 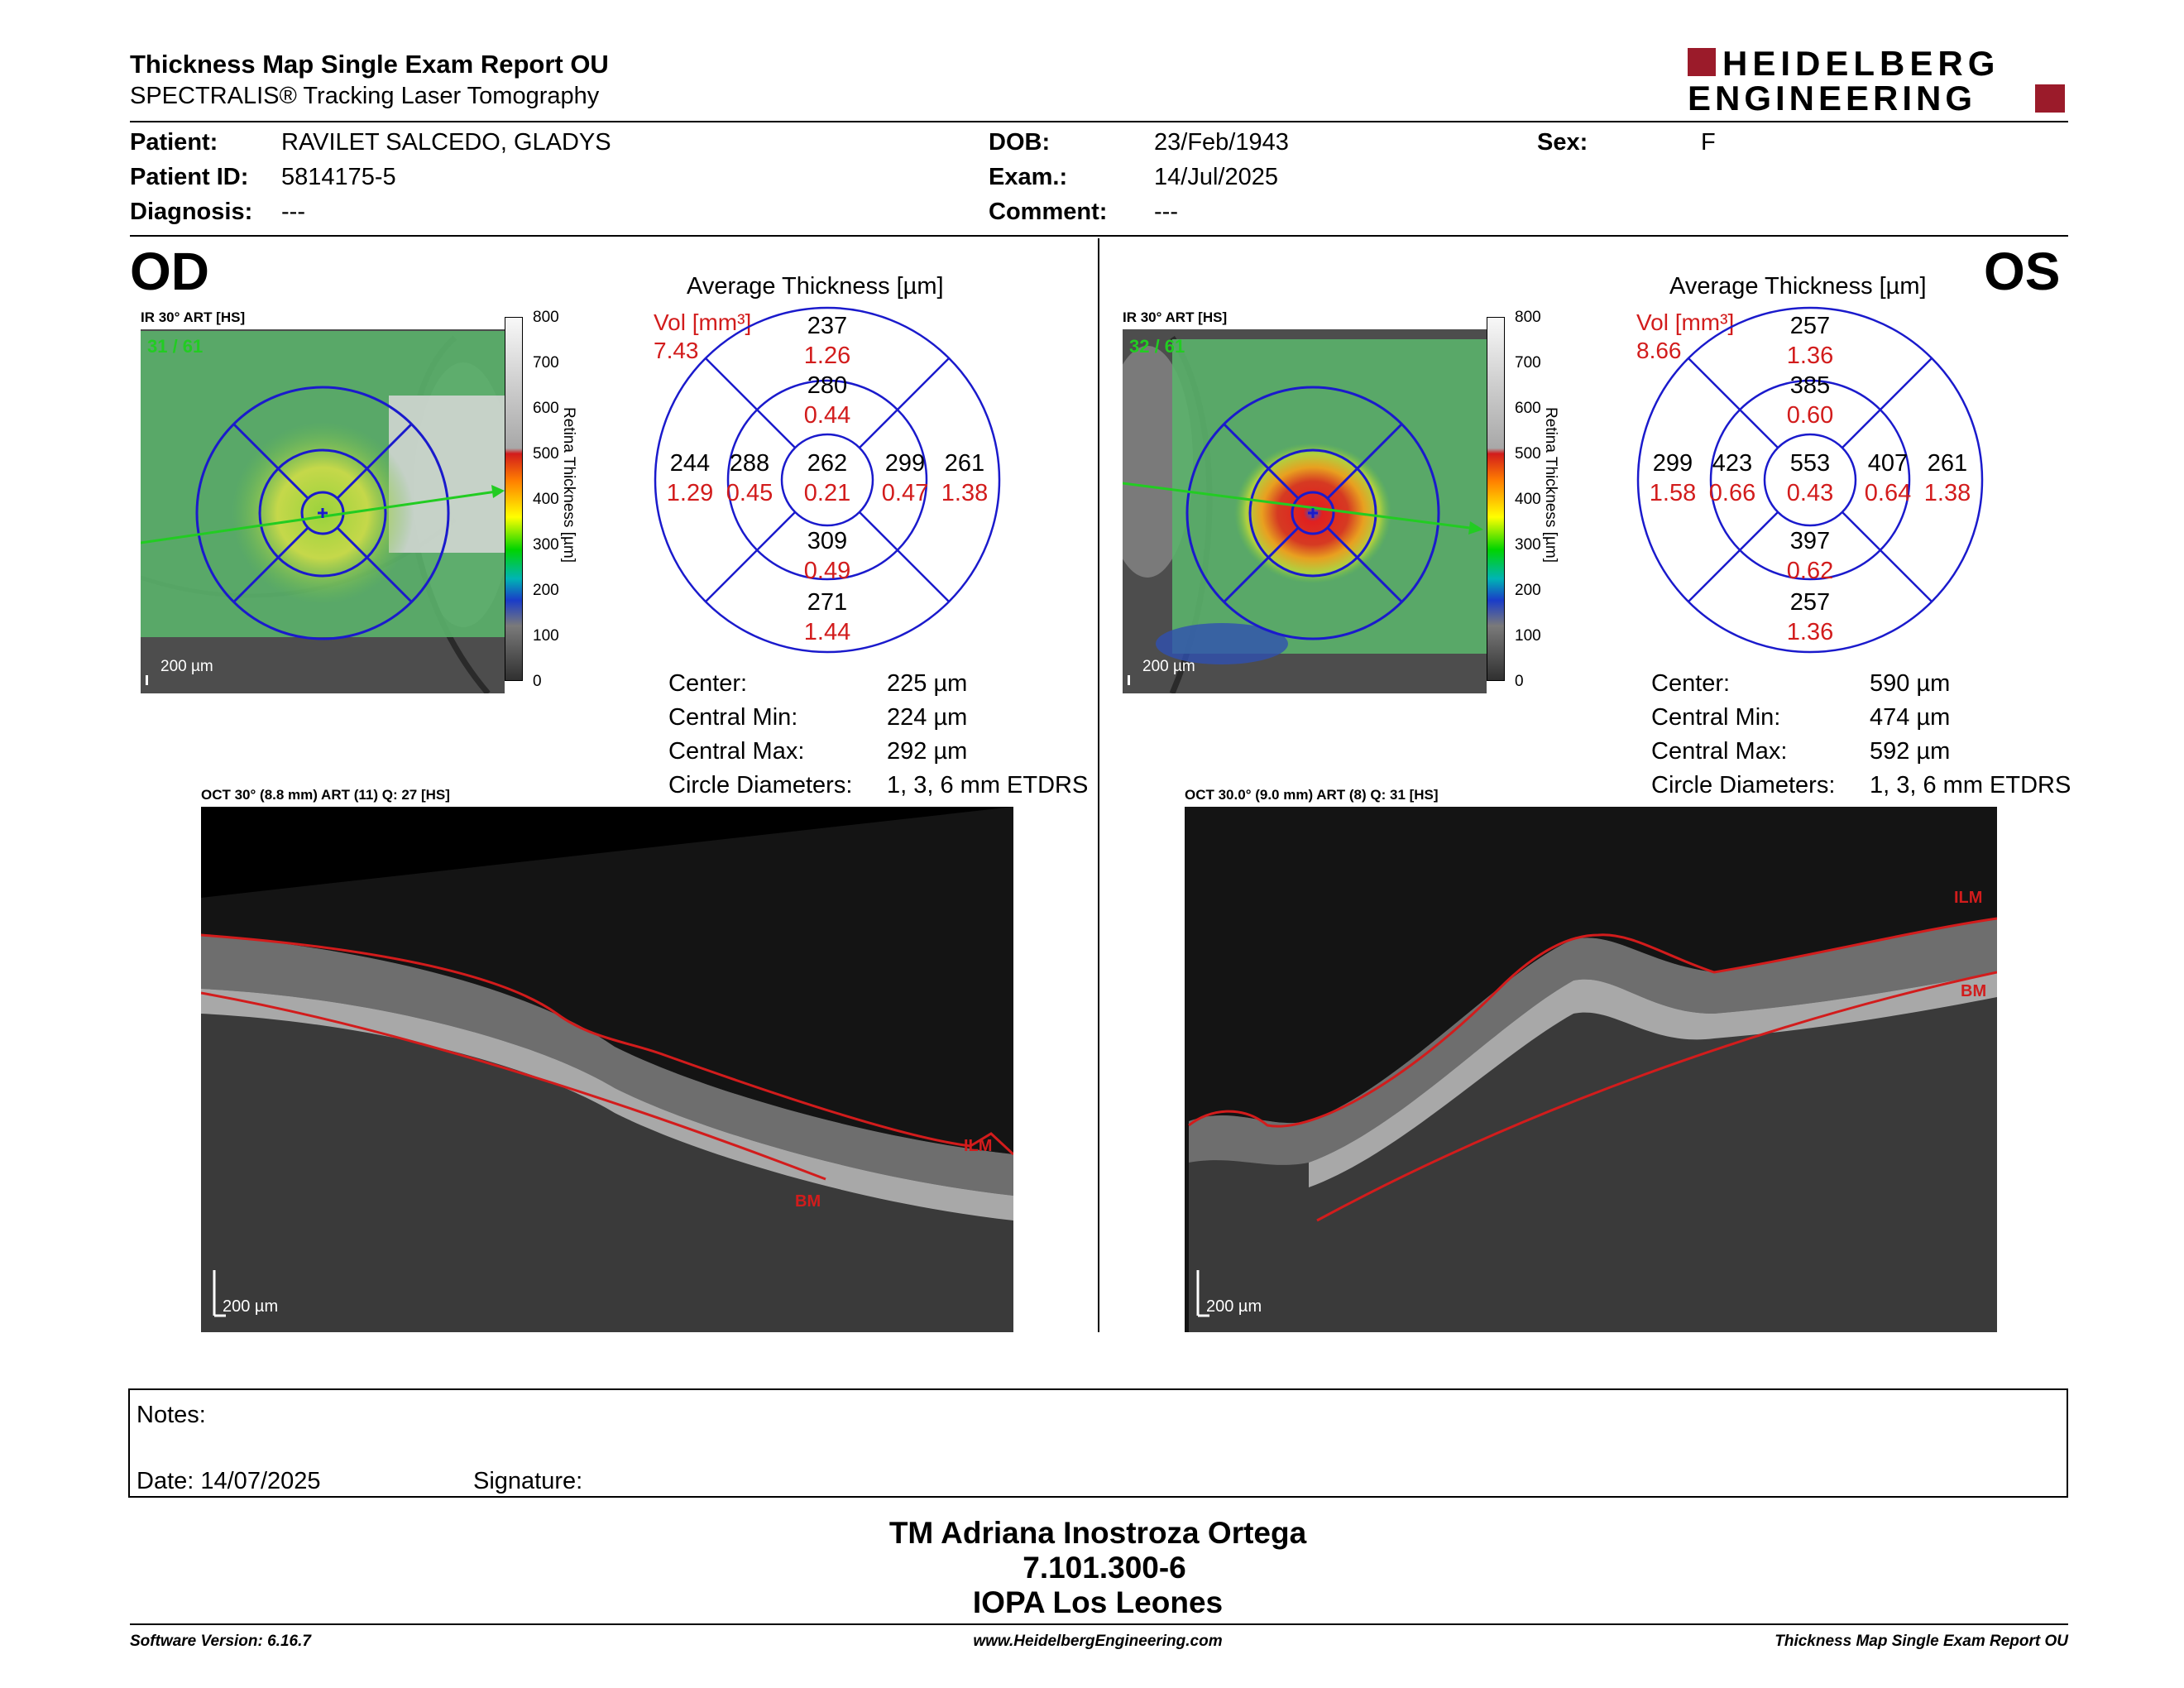 What do you see at coordinates (1528, 363) in the screenshot?
I see `os-tick-700: 700` at bounding box center [1528, 363].